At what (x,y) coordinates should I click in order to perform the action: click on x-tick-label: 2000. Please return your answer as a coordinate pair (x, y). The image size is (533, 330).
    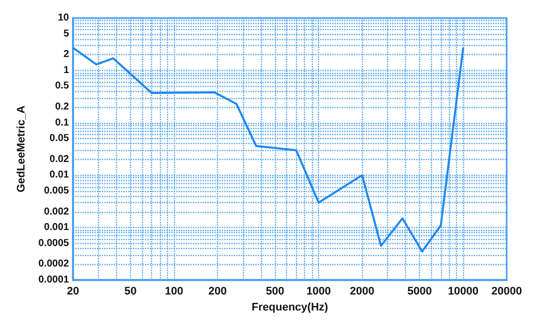
    Looking at the image, I should click on (362, 292).